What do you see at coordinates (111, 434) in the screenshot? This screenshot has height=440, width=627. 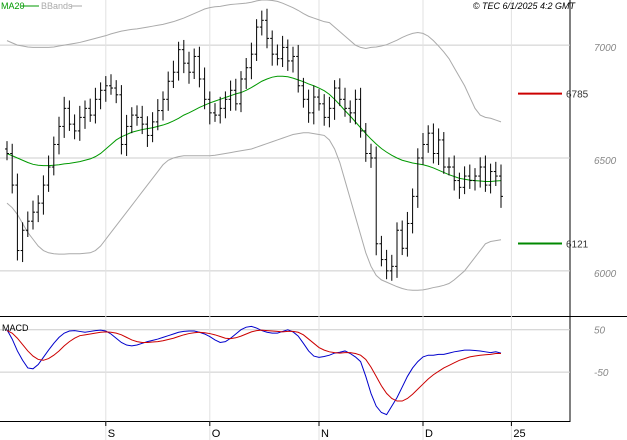 I see `x-tick-label: S` at bounding box center [111, 434].